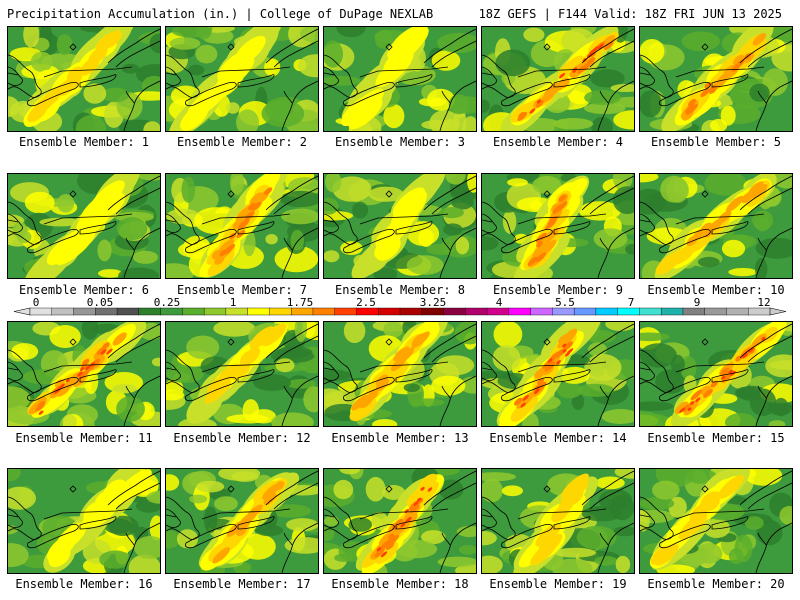  I want to click on ensemble-member-label: Ensemble Member: 18, so click(400, 584).